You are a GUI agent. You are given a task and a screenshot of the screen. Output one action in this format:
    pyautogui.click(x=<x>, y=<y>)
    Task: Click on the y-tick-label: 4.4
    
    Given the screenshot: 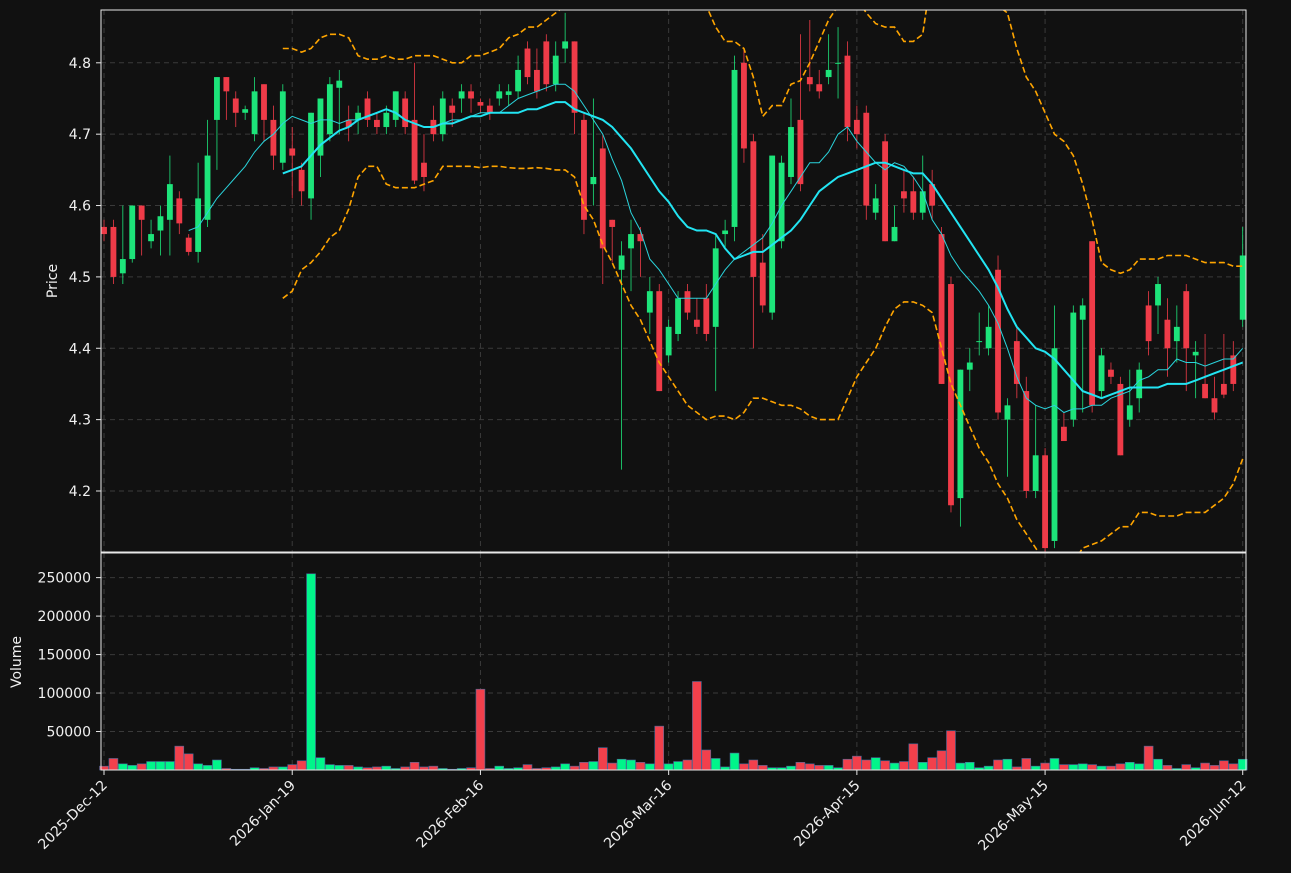 What is the action you would take?
    pyautogui.click(x=80, y=349)
    